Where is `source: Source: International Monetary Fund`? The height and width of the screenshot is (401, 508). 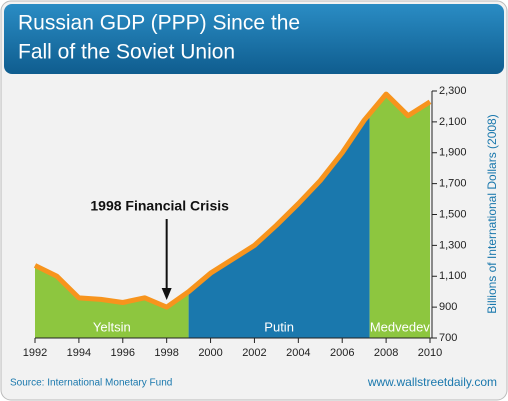 source: Source: International Monetary Fund is located at coordinates (91, 383).